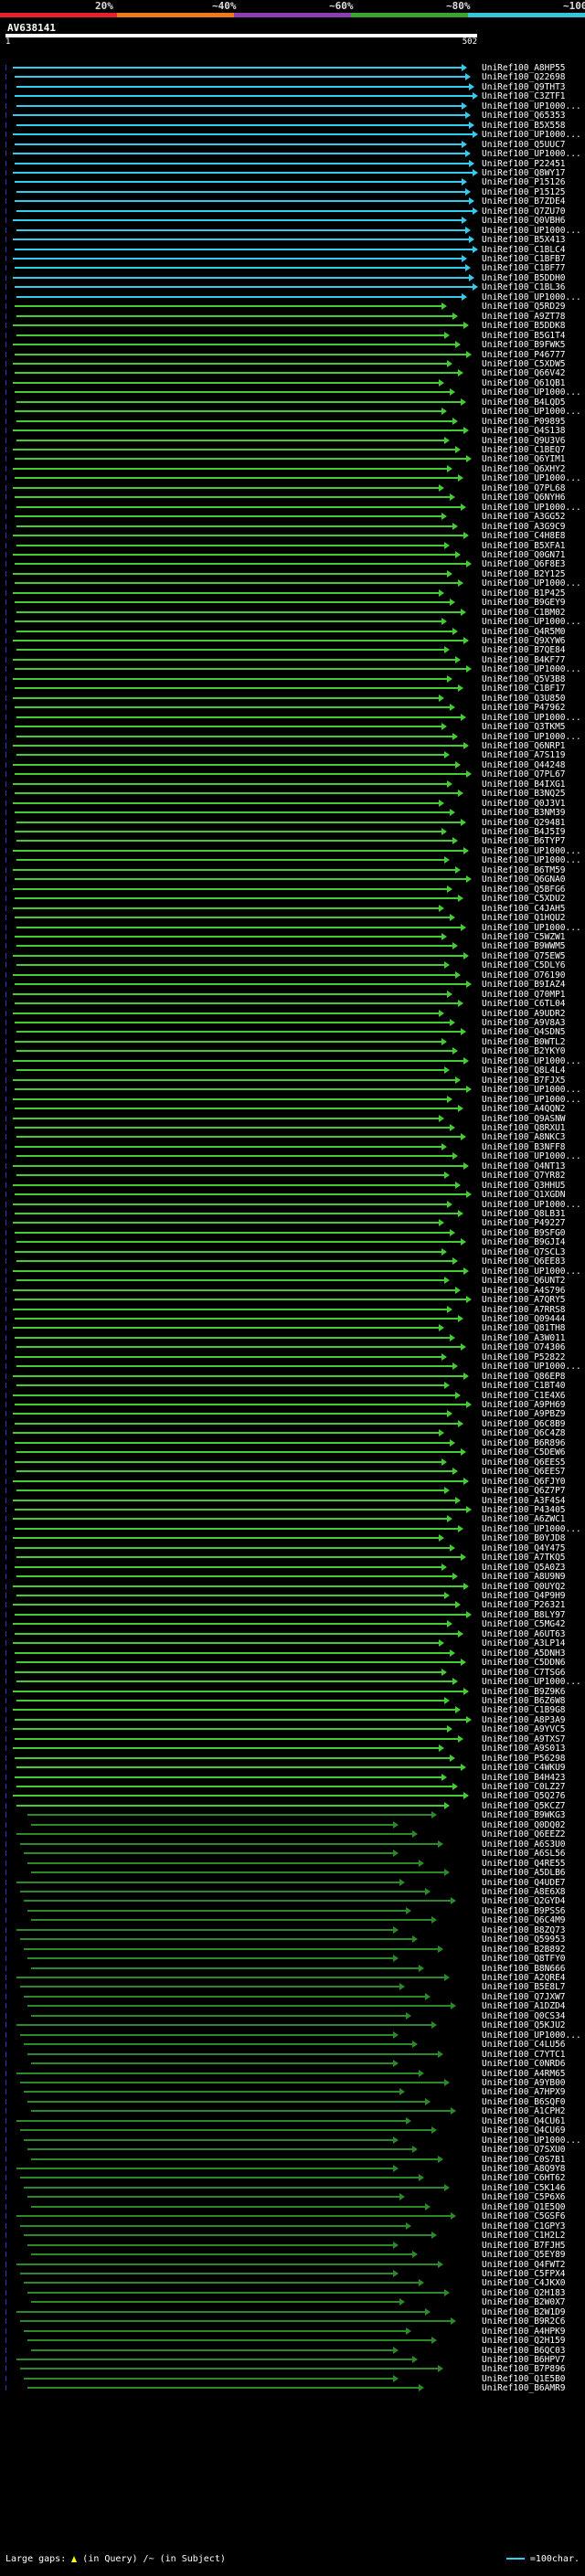 Image resolution: width=585 pixels, height=2576 pixels. I want to click on hit-link: UniRef100_Q6C4Z8, so click(524, 1433).